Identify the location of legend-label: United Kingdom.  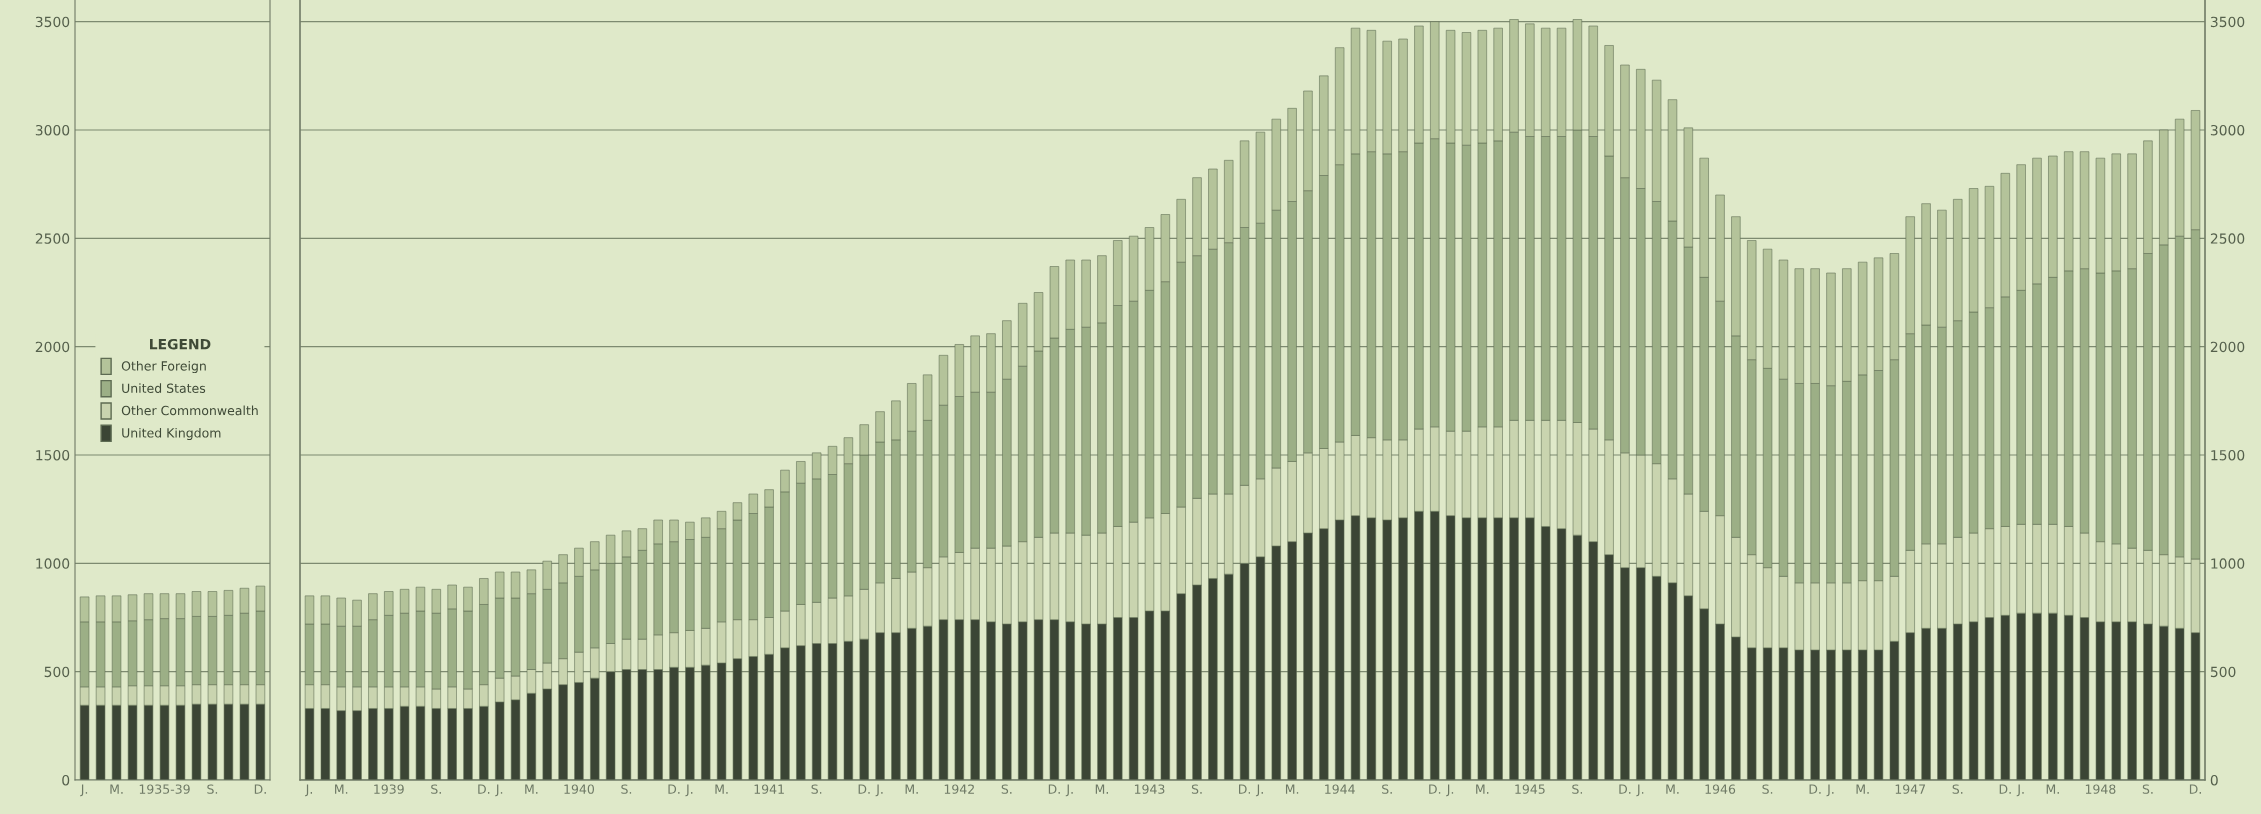
(171, 434).